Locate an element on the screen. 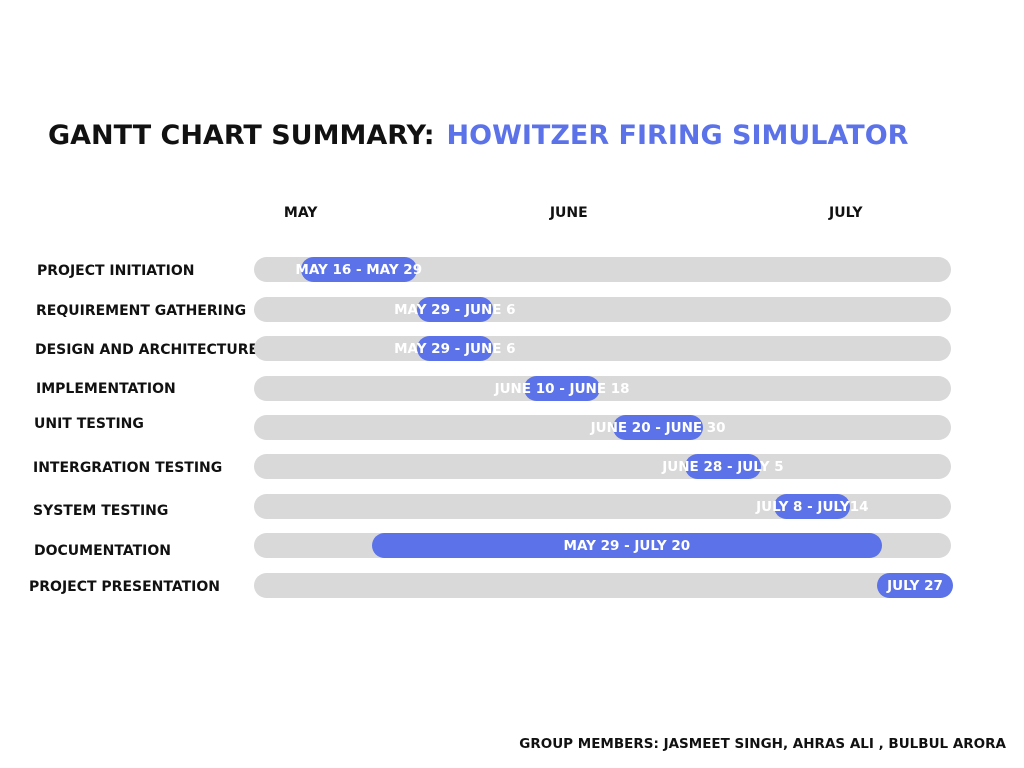 The image size is (1024, 768). task-label-unit-testing: UNIT TESTING is located at coordinates (89, 424).